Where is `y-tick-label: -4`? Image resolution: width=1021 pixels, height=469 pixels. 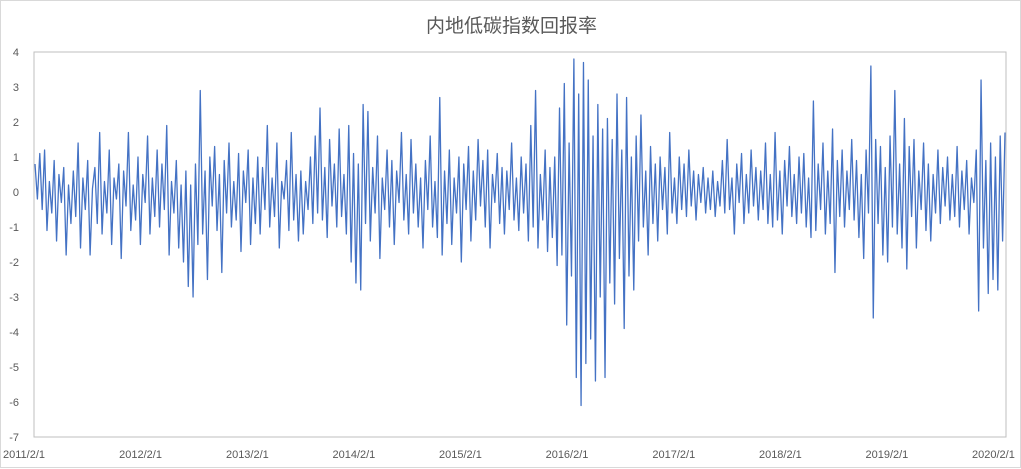 y-tick-label: -4 is located at coordinates (14, 333).